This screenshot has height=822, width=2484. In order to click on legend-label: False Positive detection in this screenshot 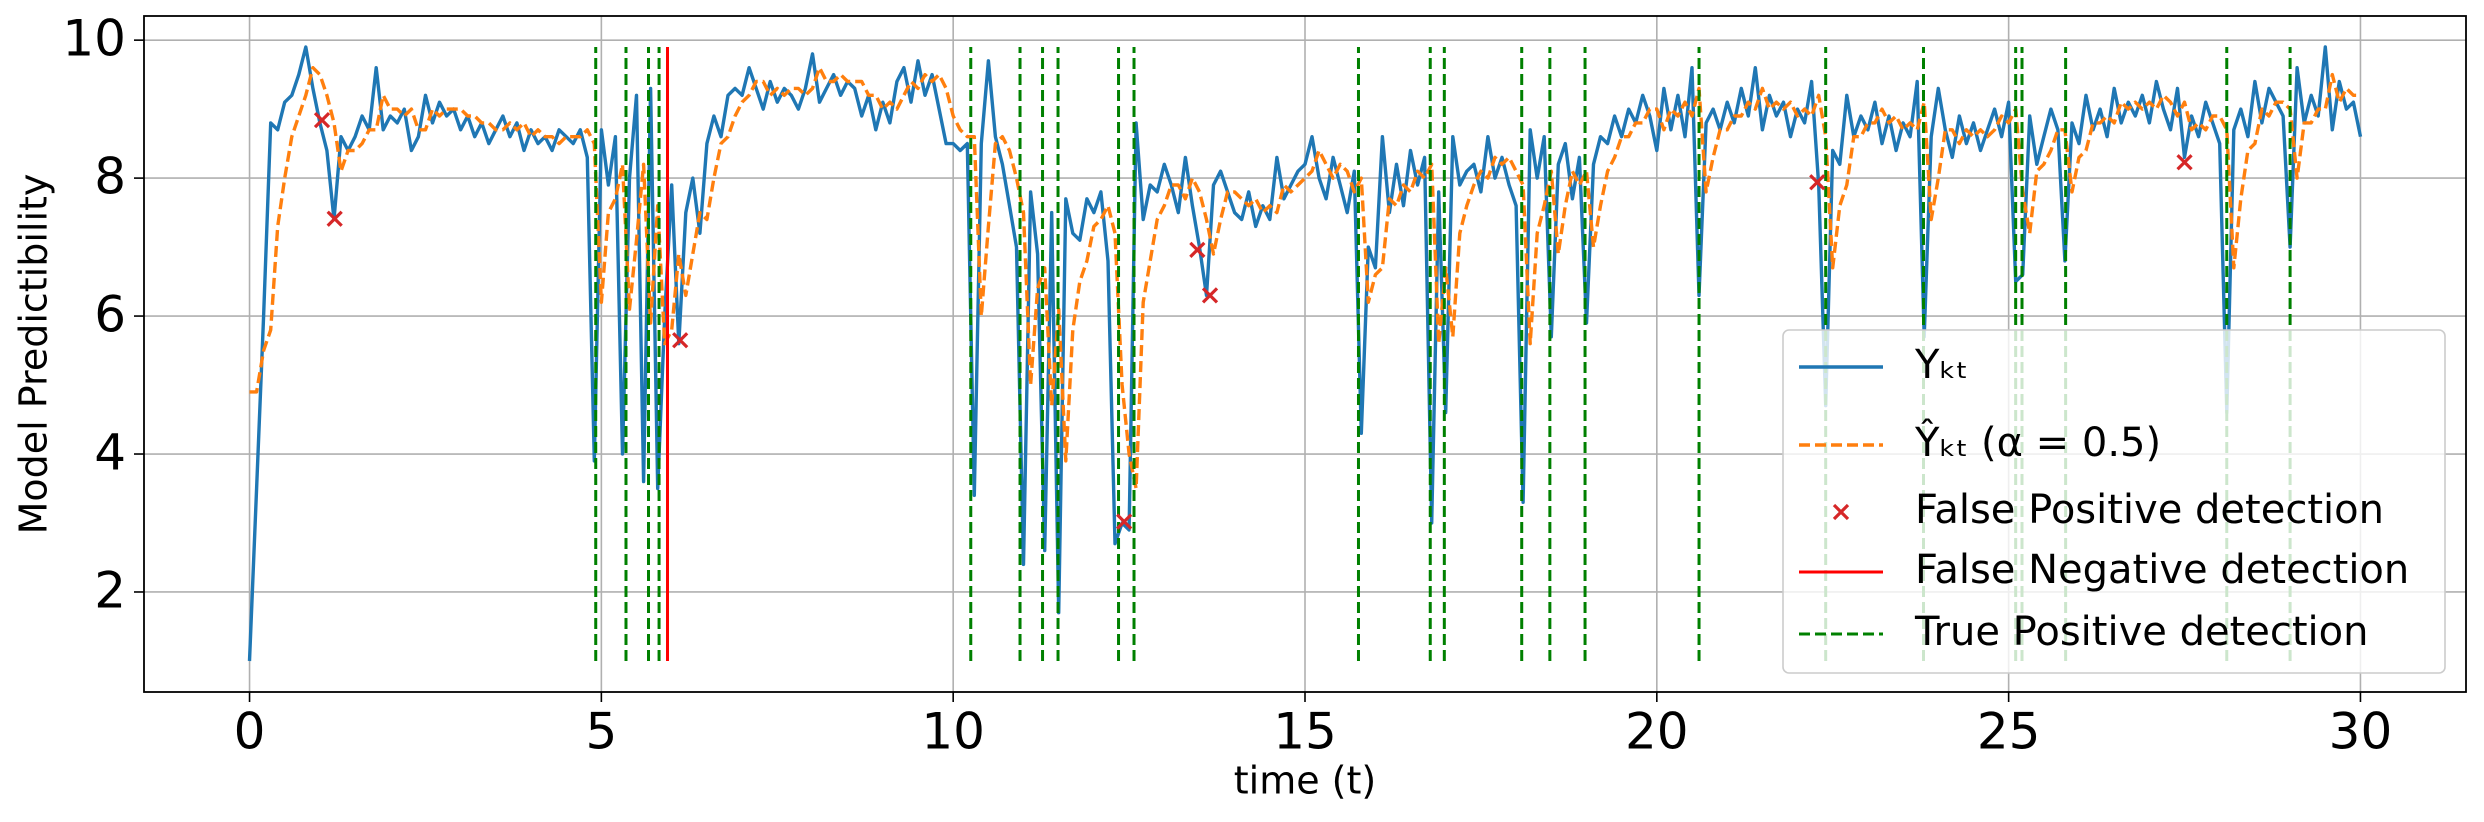, I will do `click(2149, 510)`.